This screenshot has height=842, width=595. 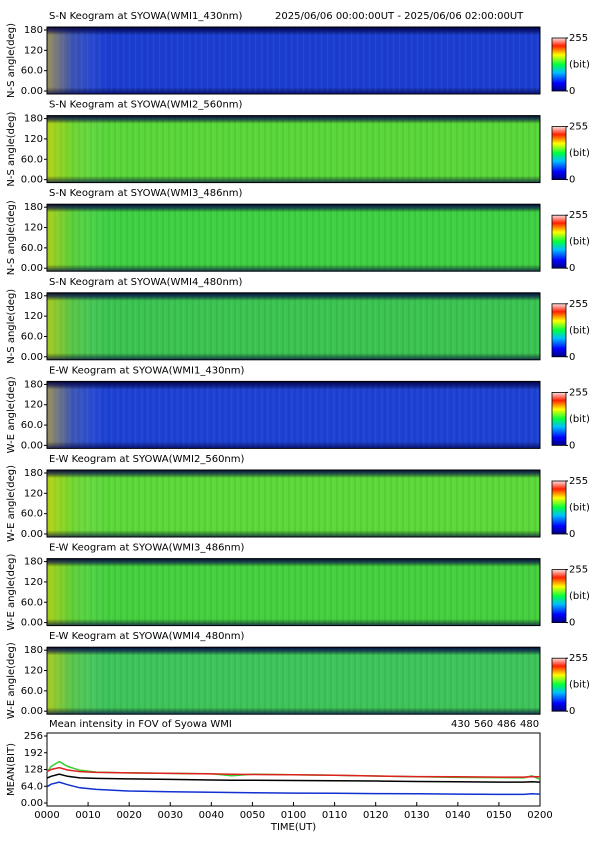 I want to click on panel-title: E-W Keogram at SYOWA(WMI1_430nm), so click(x=147, y=370).